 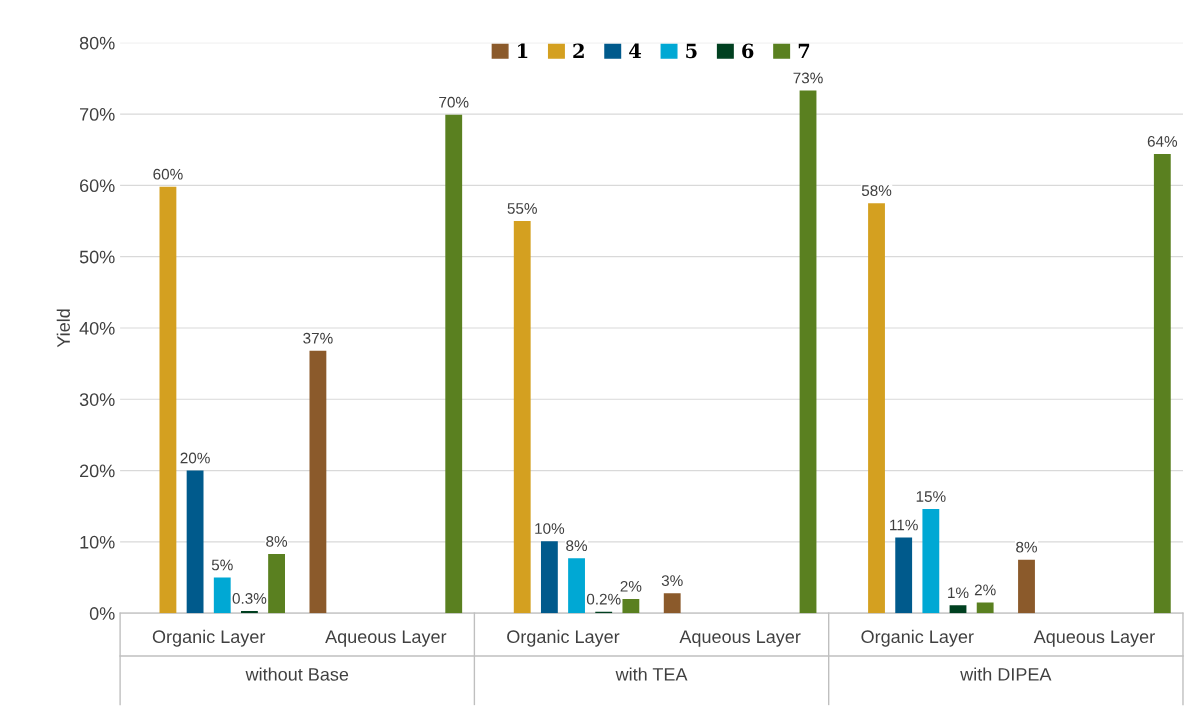 I want to click on data-label: 58%, so click(x=876, y=191).